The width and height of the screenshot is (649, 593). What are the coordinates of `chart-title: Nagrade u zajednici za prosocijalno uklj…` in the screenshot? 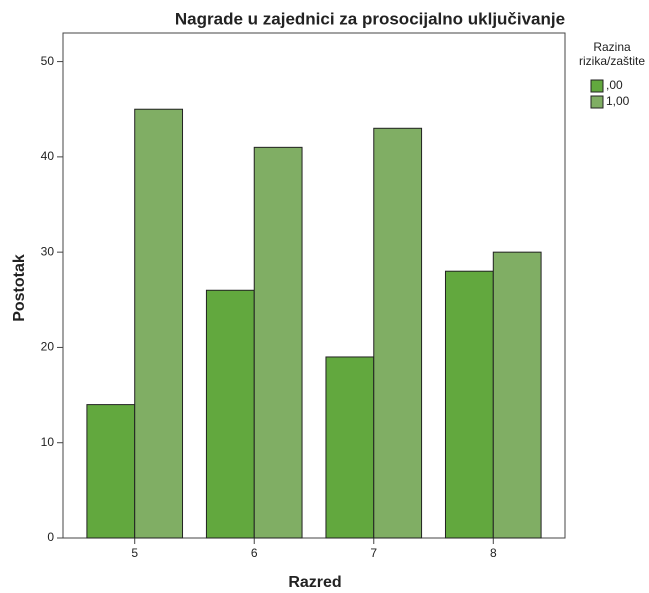 It's located at (370, 18).